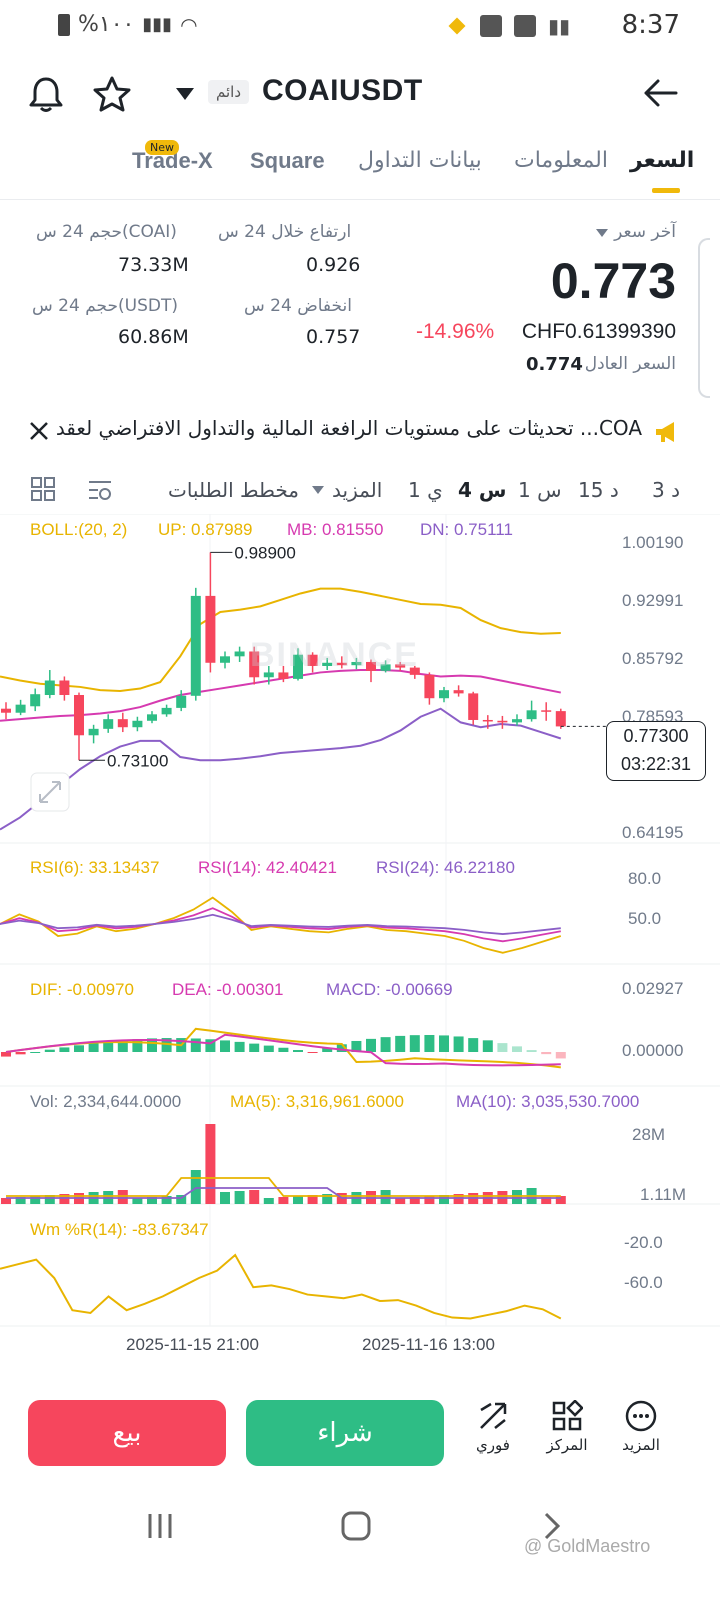  I want to click on x-label-1: 2025-11-16 13:00, so click(428, 1344).